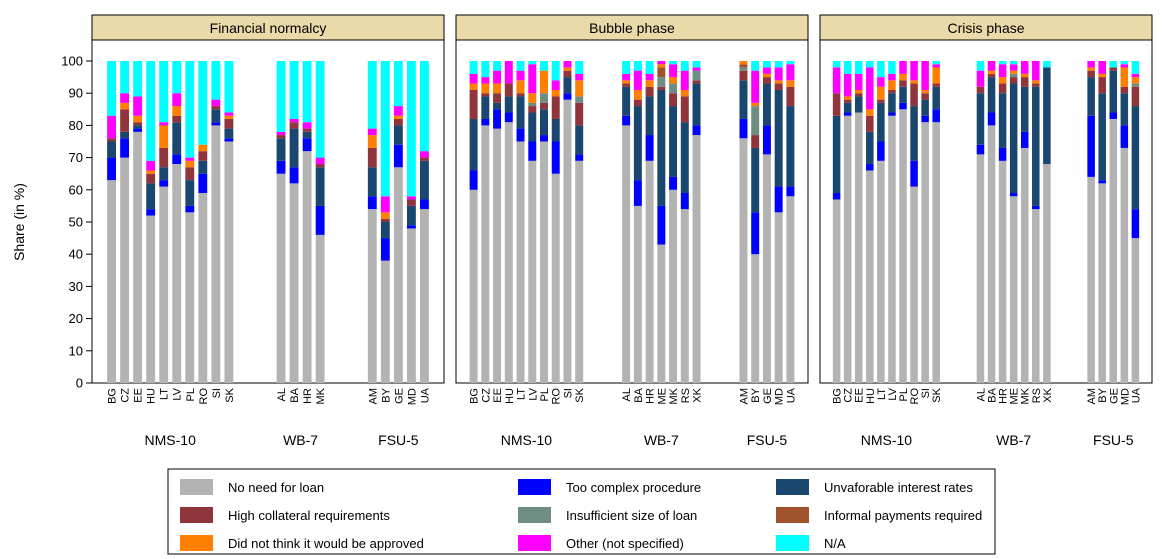 Image resolution: width=1162 pixels, height=559 pixels. I want to click on x-tick-label: BG, so click(475, 396).